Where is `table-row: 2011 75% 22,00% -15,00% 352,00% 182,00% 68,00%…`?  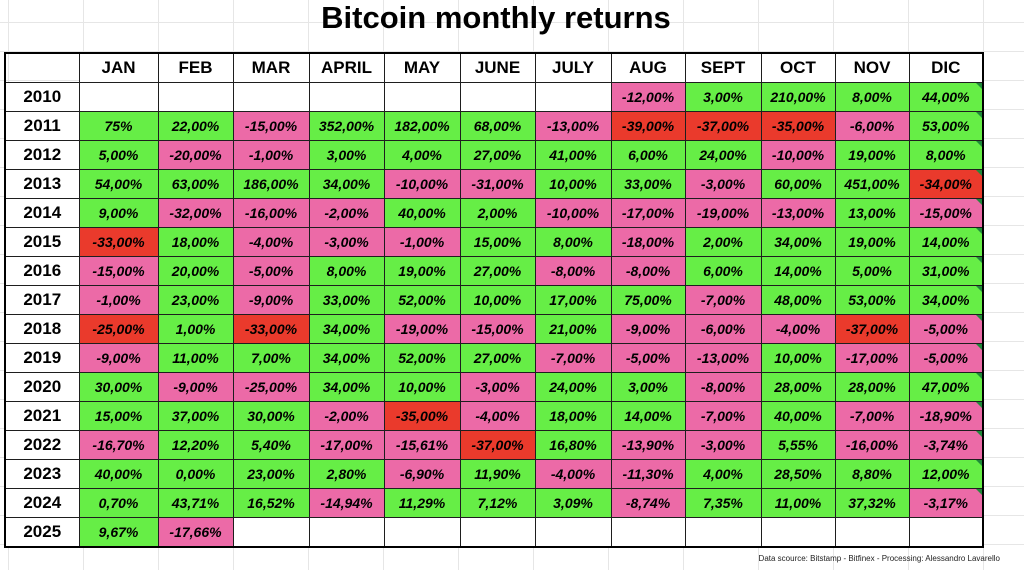
table-row: 2011 75% 22,00% -15,00% 352,00% 182,00% 68,00%… is located at coordinates (494, 126).